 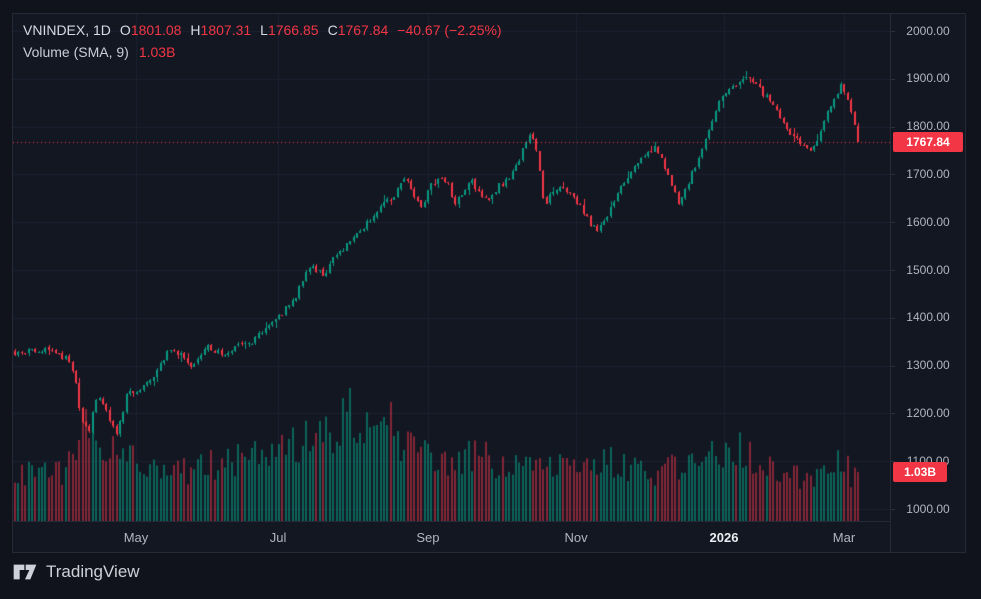 What do you see at coordinates (928, 30) in the screenshot?
I see `price-axis-label: 2000.00` at bounding box center [928, 30].